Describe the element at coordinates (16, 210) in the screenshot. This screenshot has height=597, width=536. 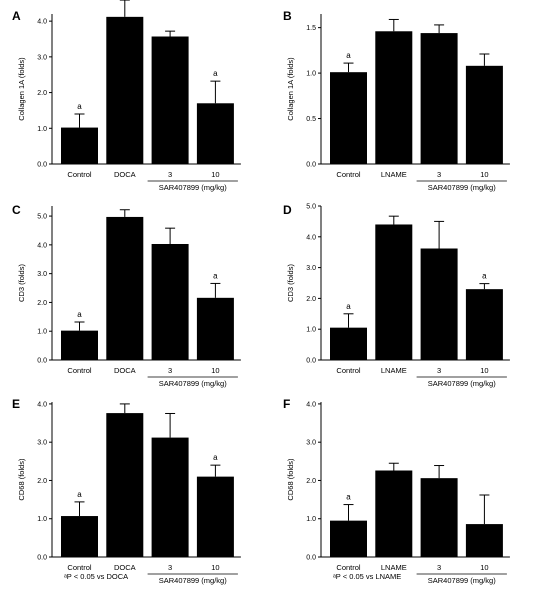
I see `panel-label: C` at that location.